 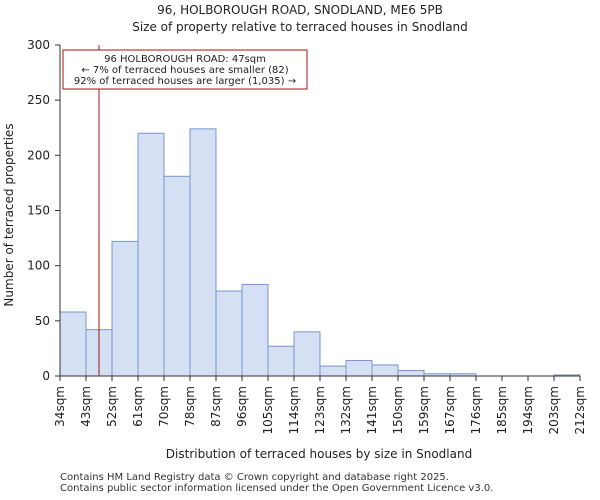 I want to click on bar-34sqm, so click(x=73, y=344).